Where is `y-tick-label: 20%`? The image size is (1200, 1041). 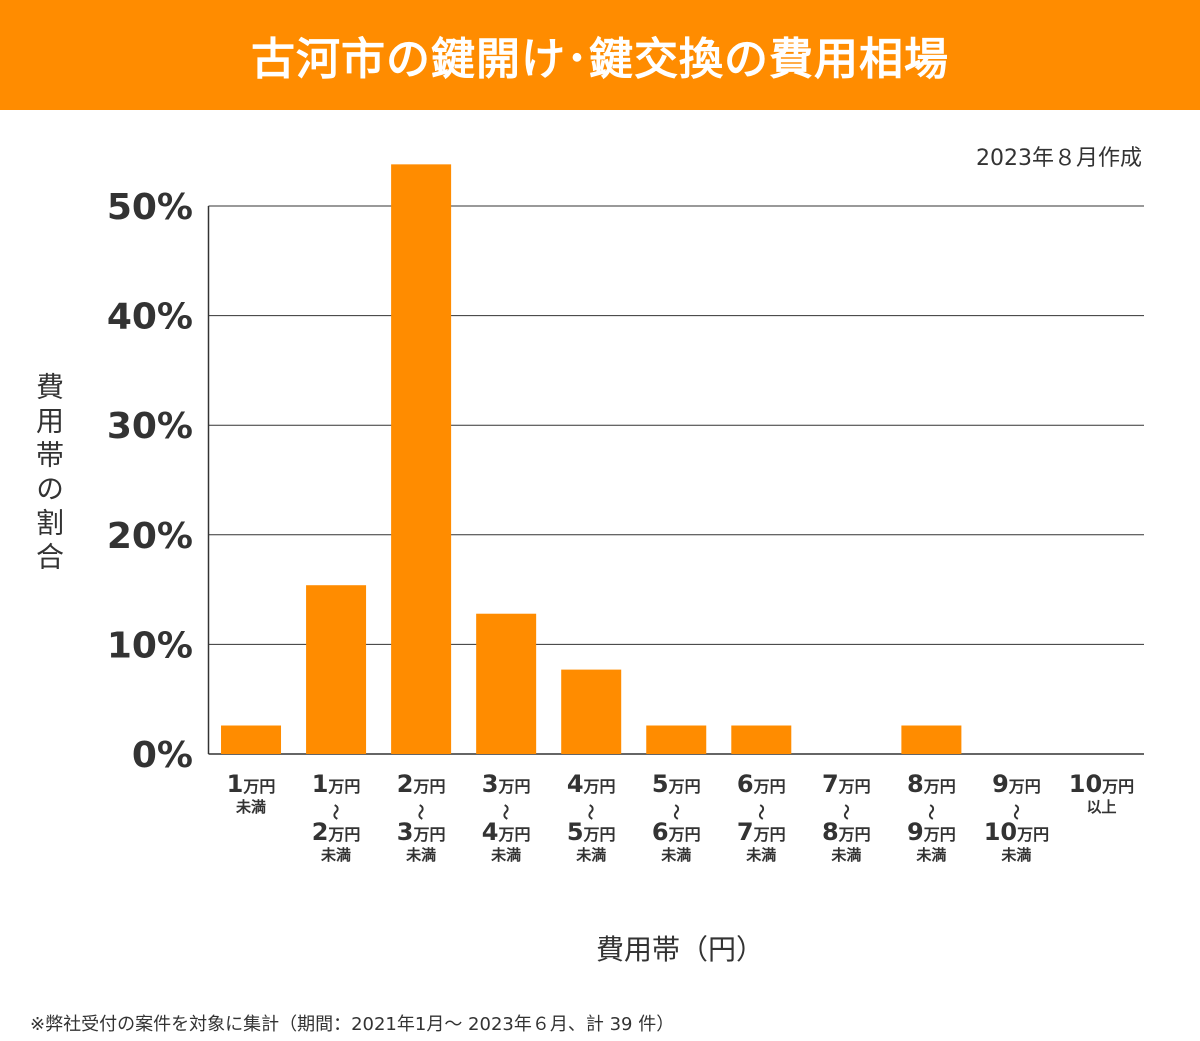 y-tick-label: 20% is located at coordinates (150, 536).